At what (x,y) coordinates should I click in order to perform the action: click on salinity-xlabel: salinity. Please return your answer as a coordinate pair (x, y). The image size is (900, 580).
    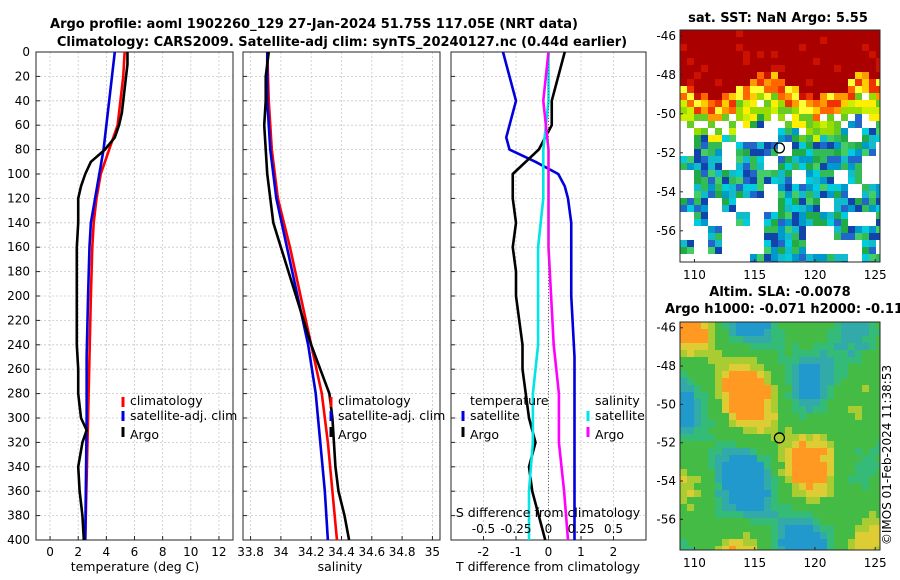
    Looking at the image, I should click on (340, 566).